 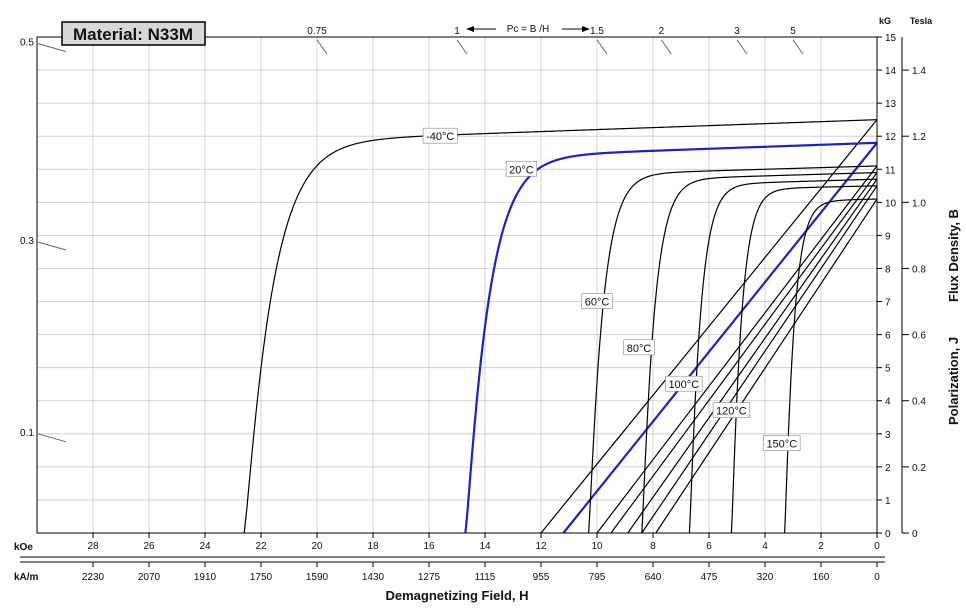 I want to click on pc-tick-label-top: 0.75, so click(x=317, y=31).